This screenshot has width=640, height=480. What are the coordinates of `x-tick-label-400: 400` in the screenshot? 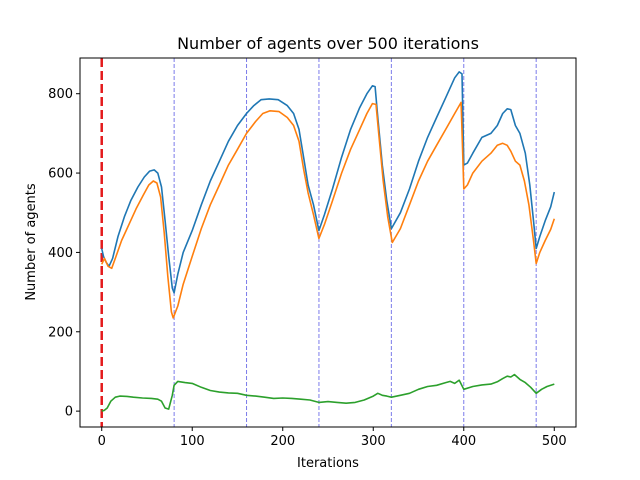 It's located at (463, 441).